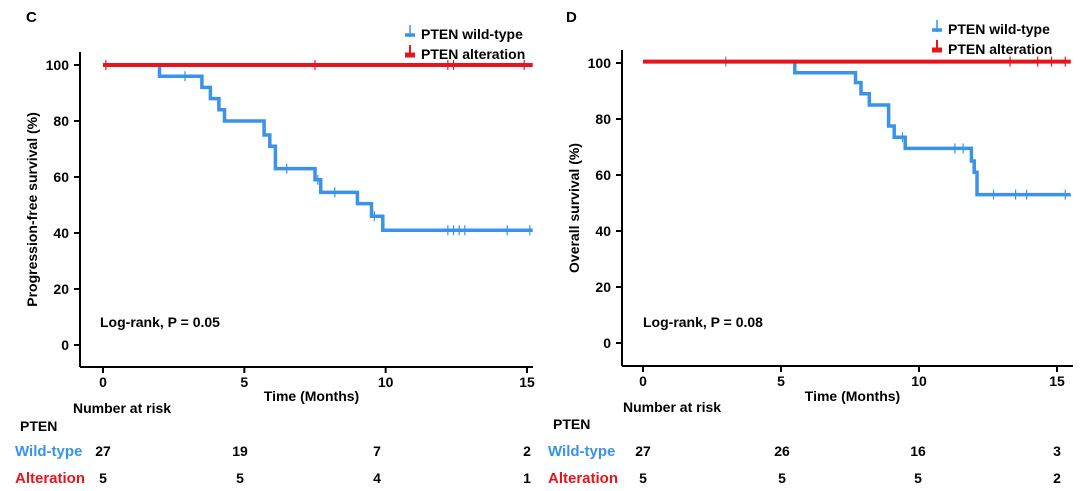 The width and height of the screenshot is (1080, 491). I want to click on risk-count: 4, so click(377, 478).